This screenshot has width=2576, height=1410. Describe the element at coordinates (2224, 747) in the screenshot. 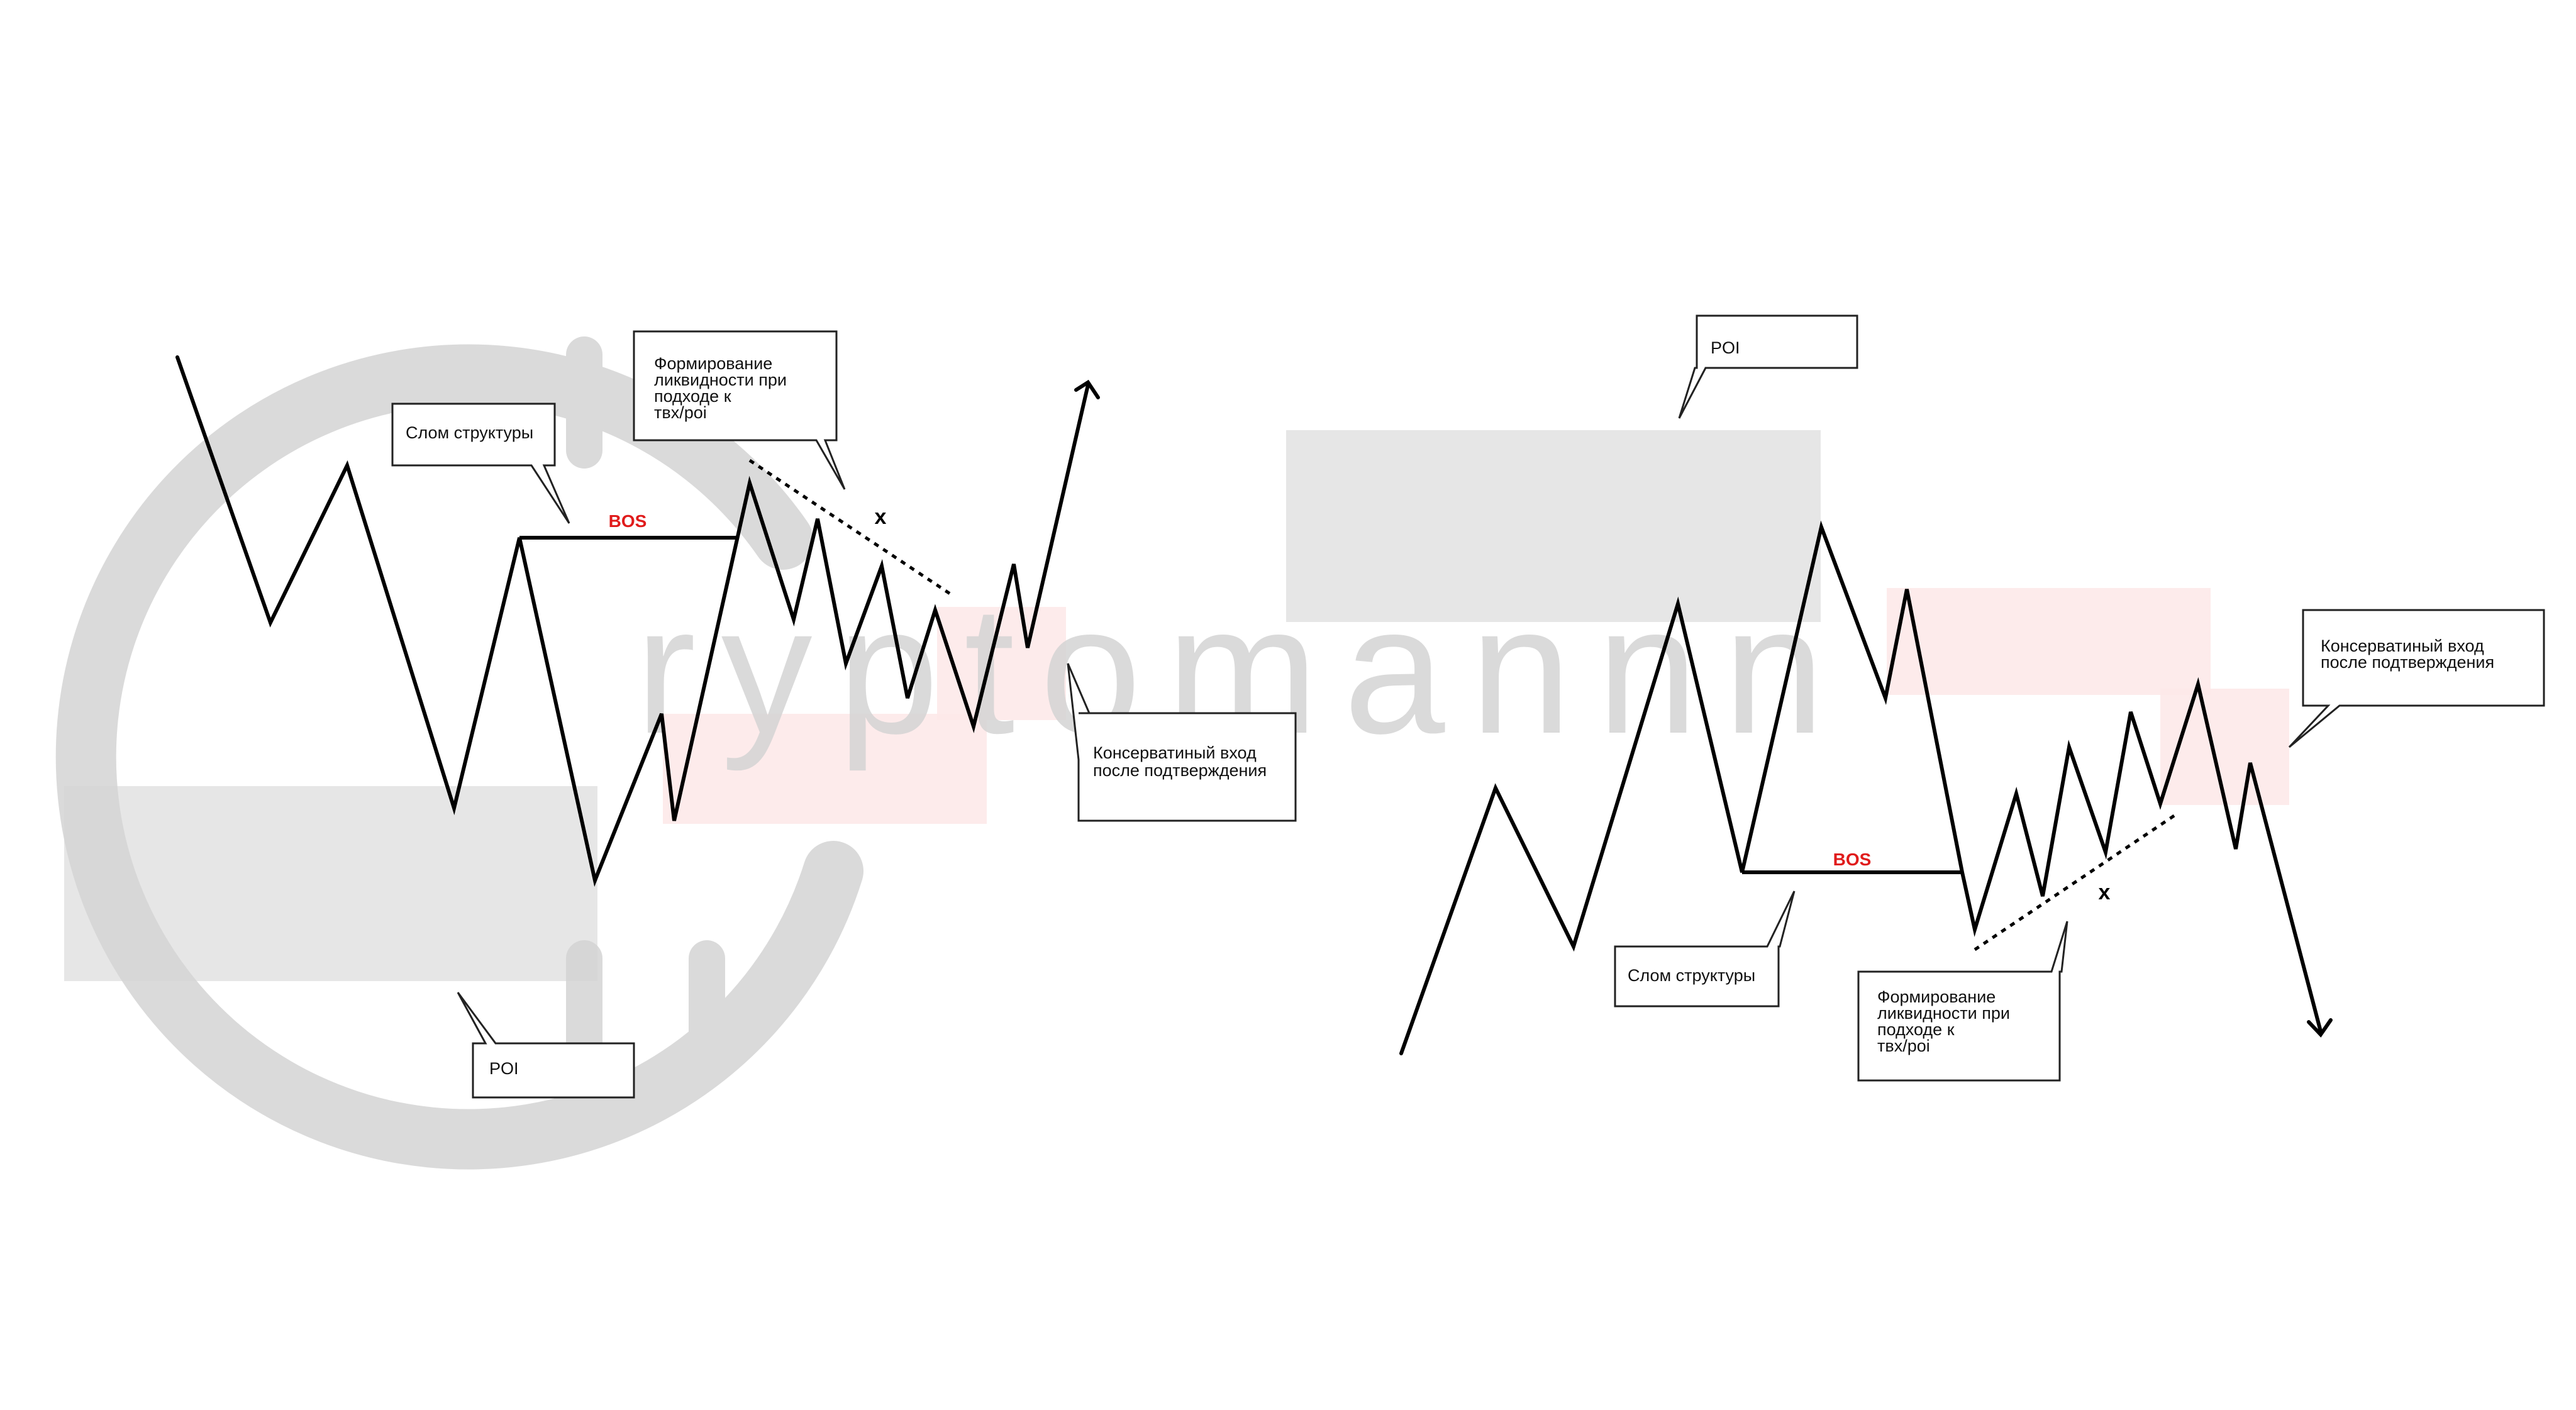

I see `right-entry-zone-lower` at that location.